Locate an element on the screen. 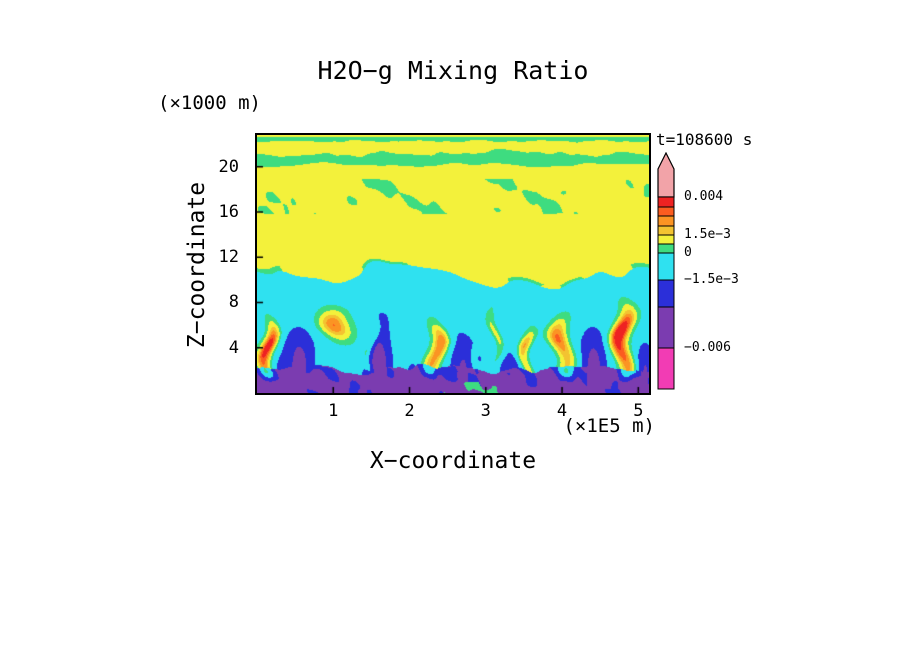  colorbar-scale is located at coordinates (666, 270).